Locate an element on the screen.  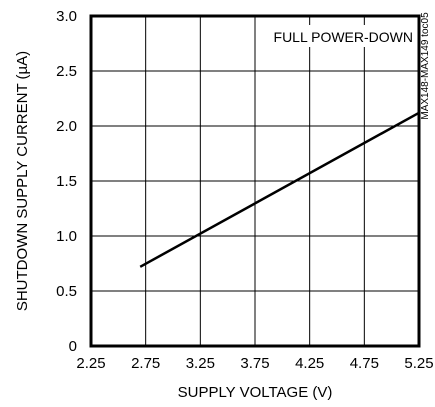
x-tick-label: 2.75 is located at coordinates (145, 363).